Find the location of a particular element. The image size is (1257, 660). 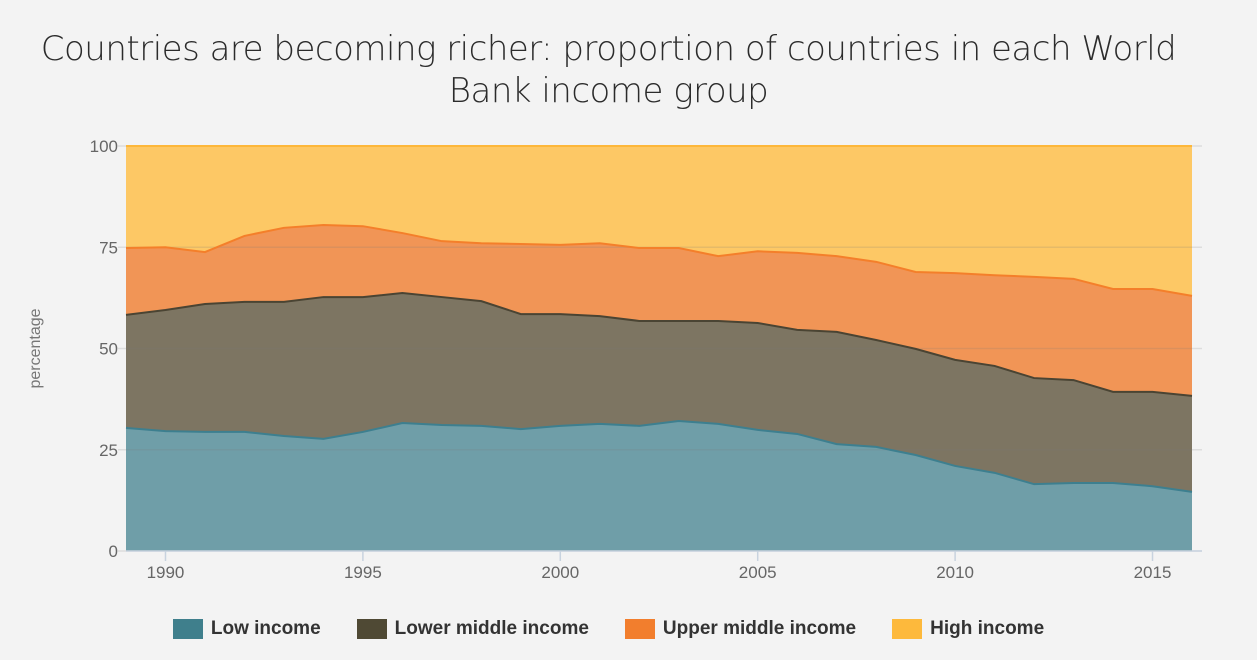

y-tick-label: 0 is located at coordinates (113, 551).